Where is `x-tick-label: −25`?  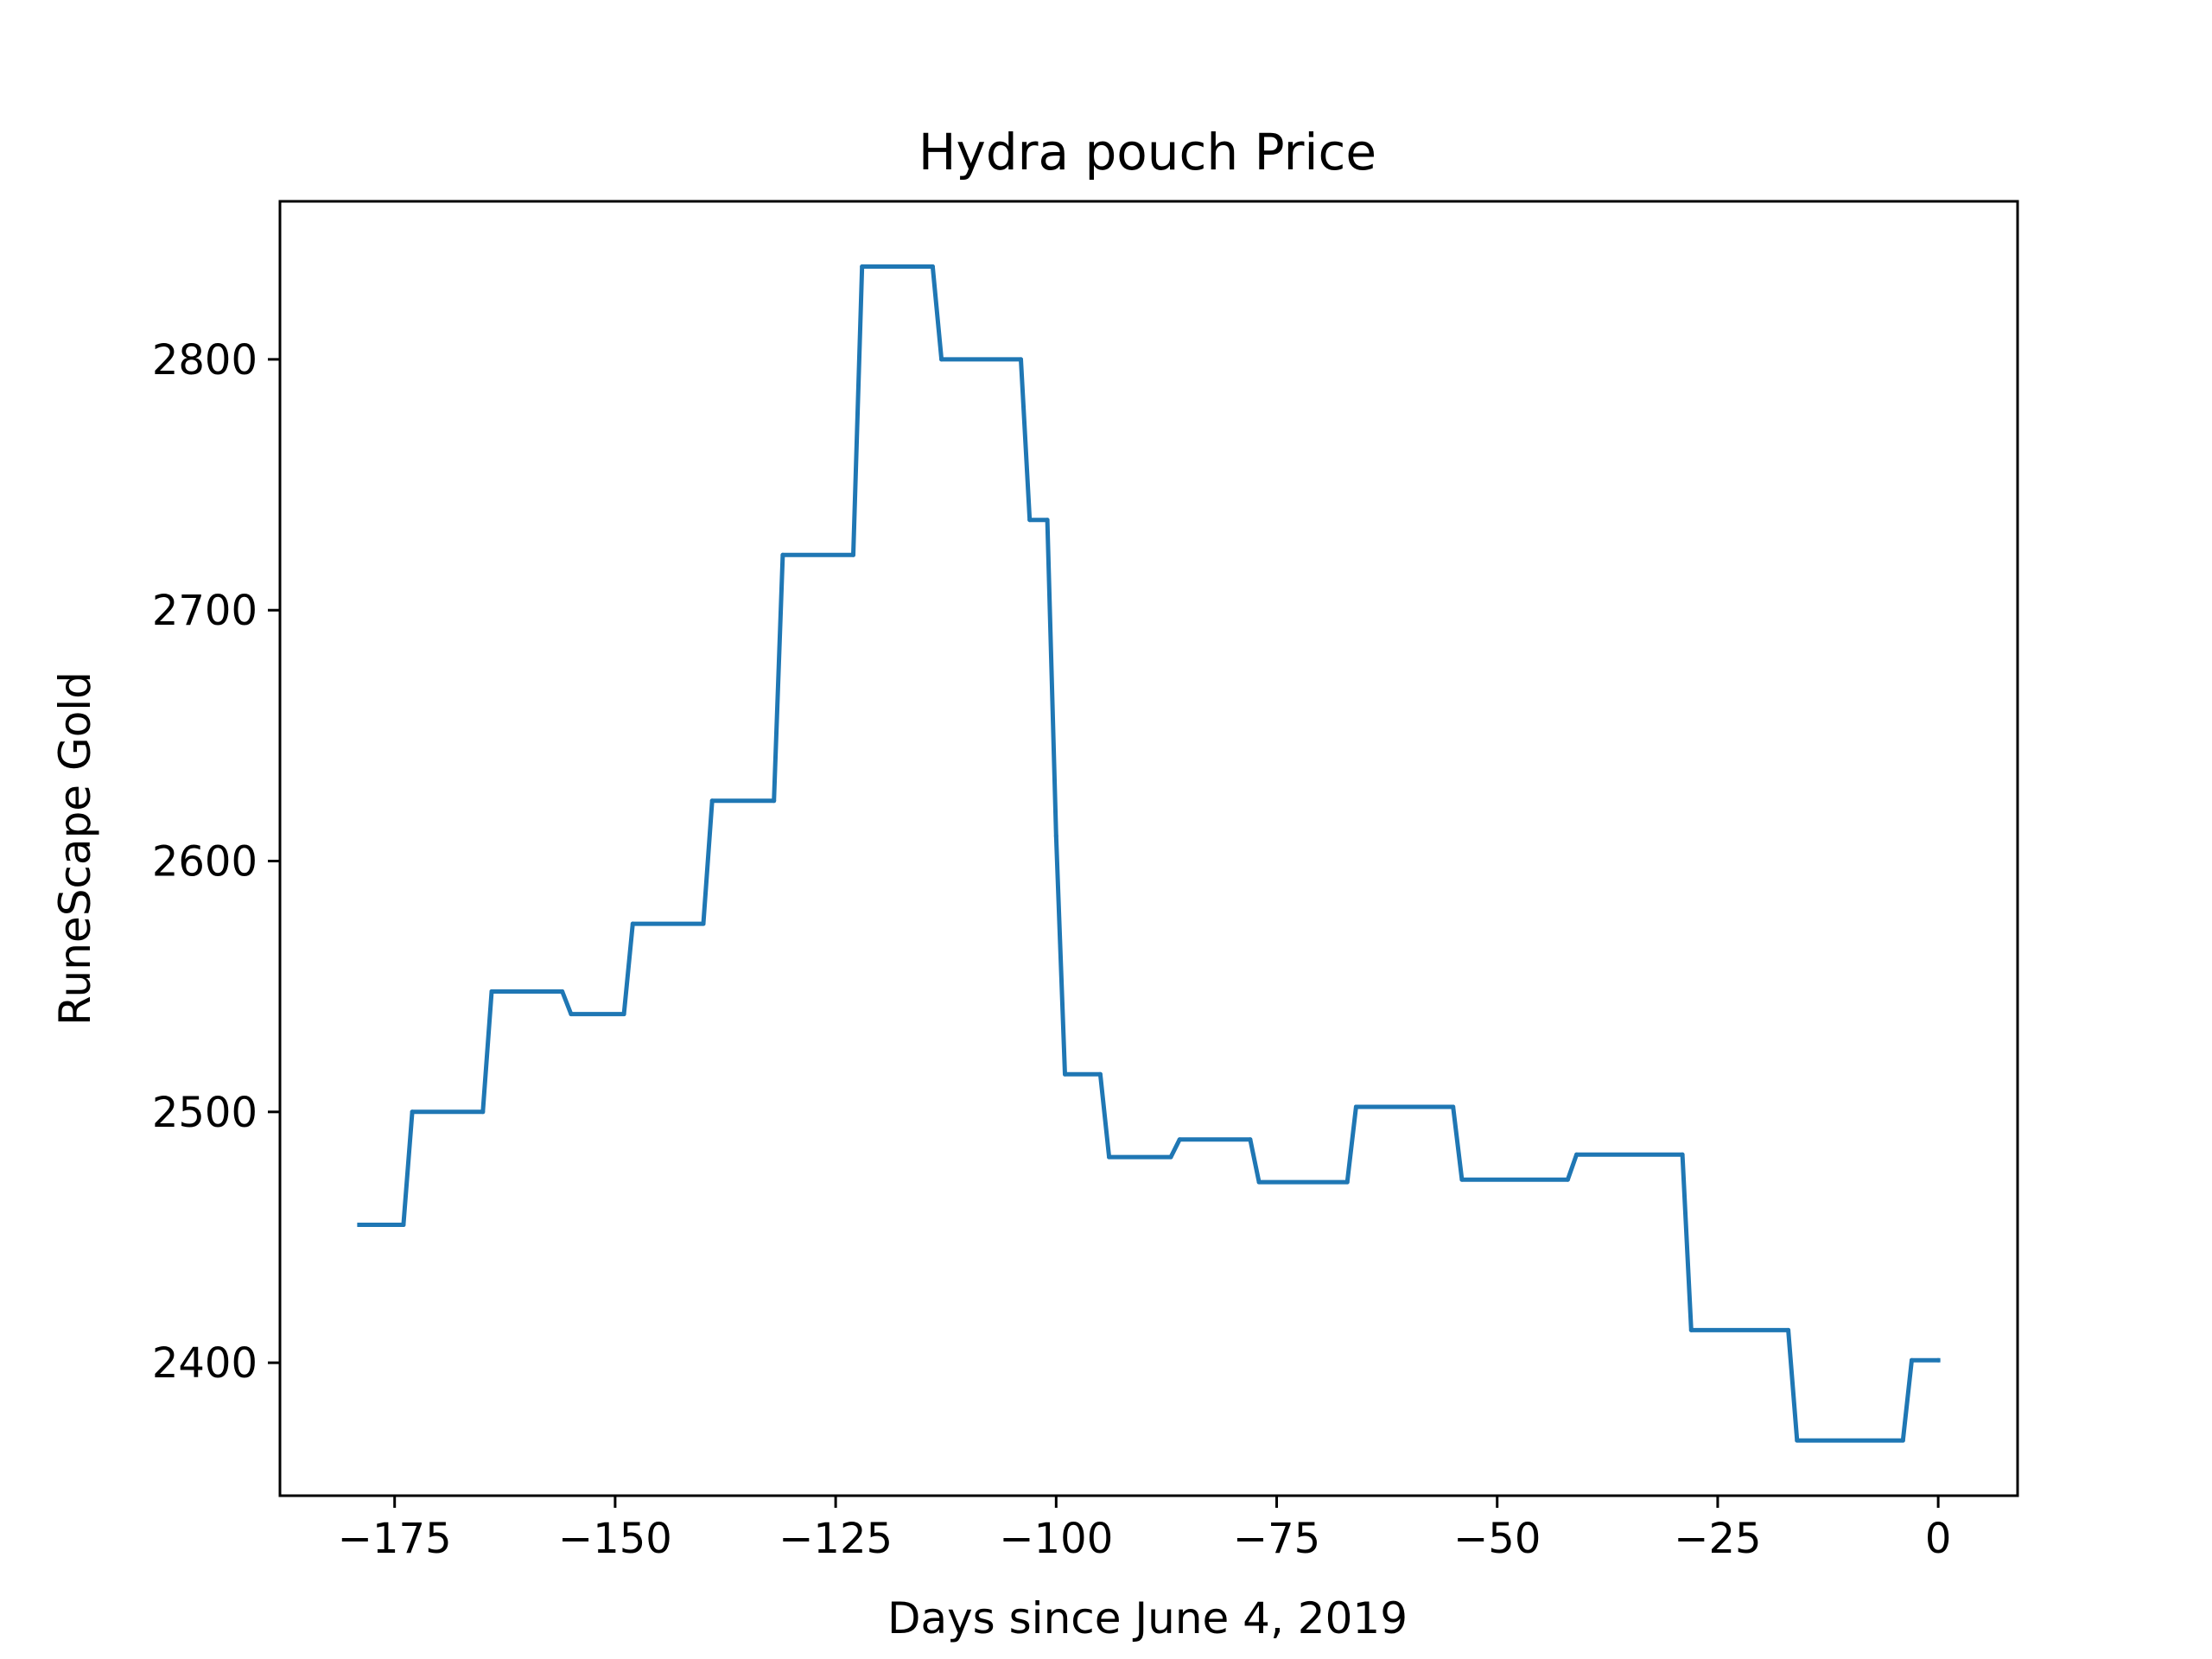
x-tick-label: −25 is located at coordinates (1717, 1539).